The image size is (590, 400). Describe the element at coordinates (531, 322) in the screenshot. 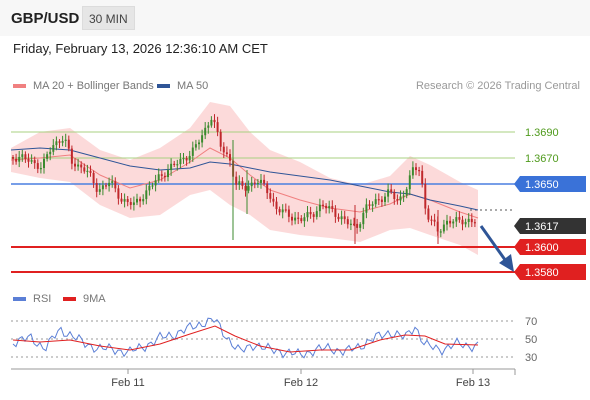

I see `rsi-label-70: 70` at that location.